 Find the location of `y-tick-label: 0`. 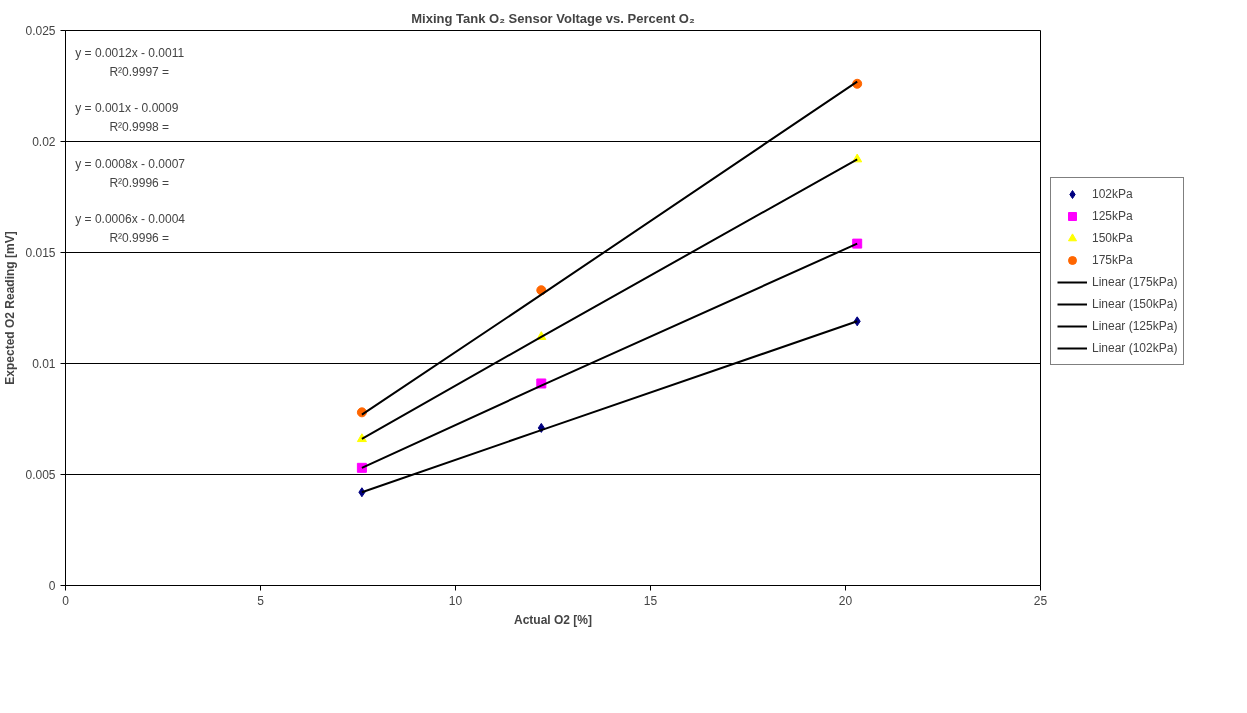

y-tick-label: 0 is located at coordinates (52, 586).